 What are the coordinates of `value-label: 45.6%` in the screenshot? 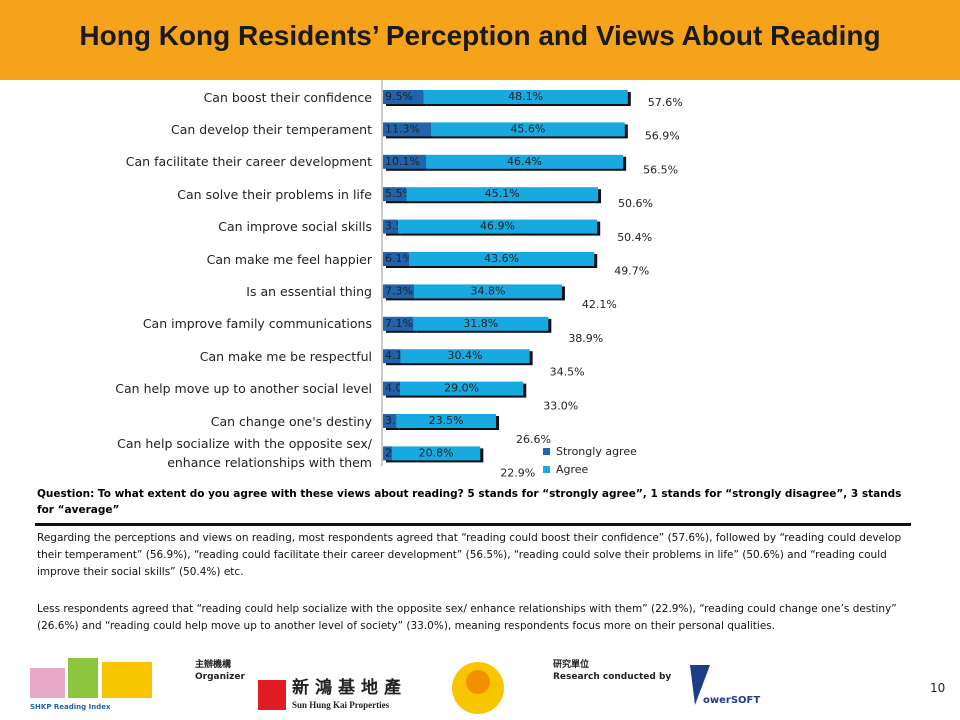 It's located at (527, 128).